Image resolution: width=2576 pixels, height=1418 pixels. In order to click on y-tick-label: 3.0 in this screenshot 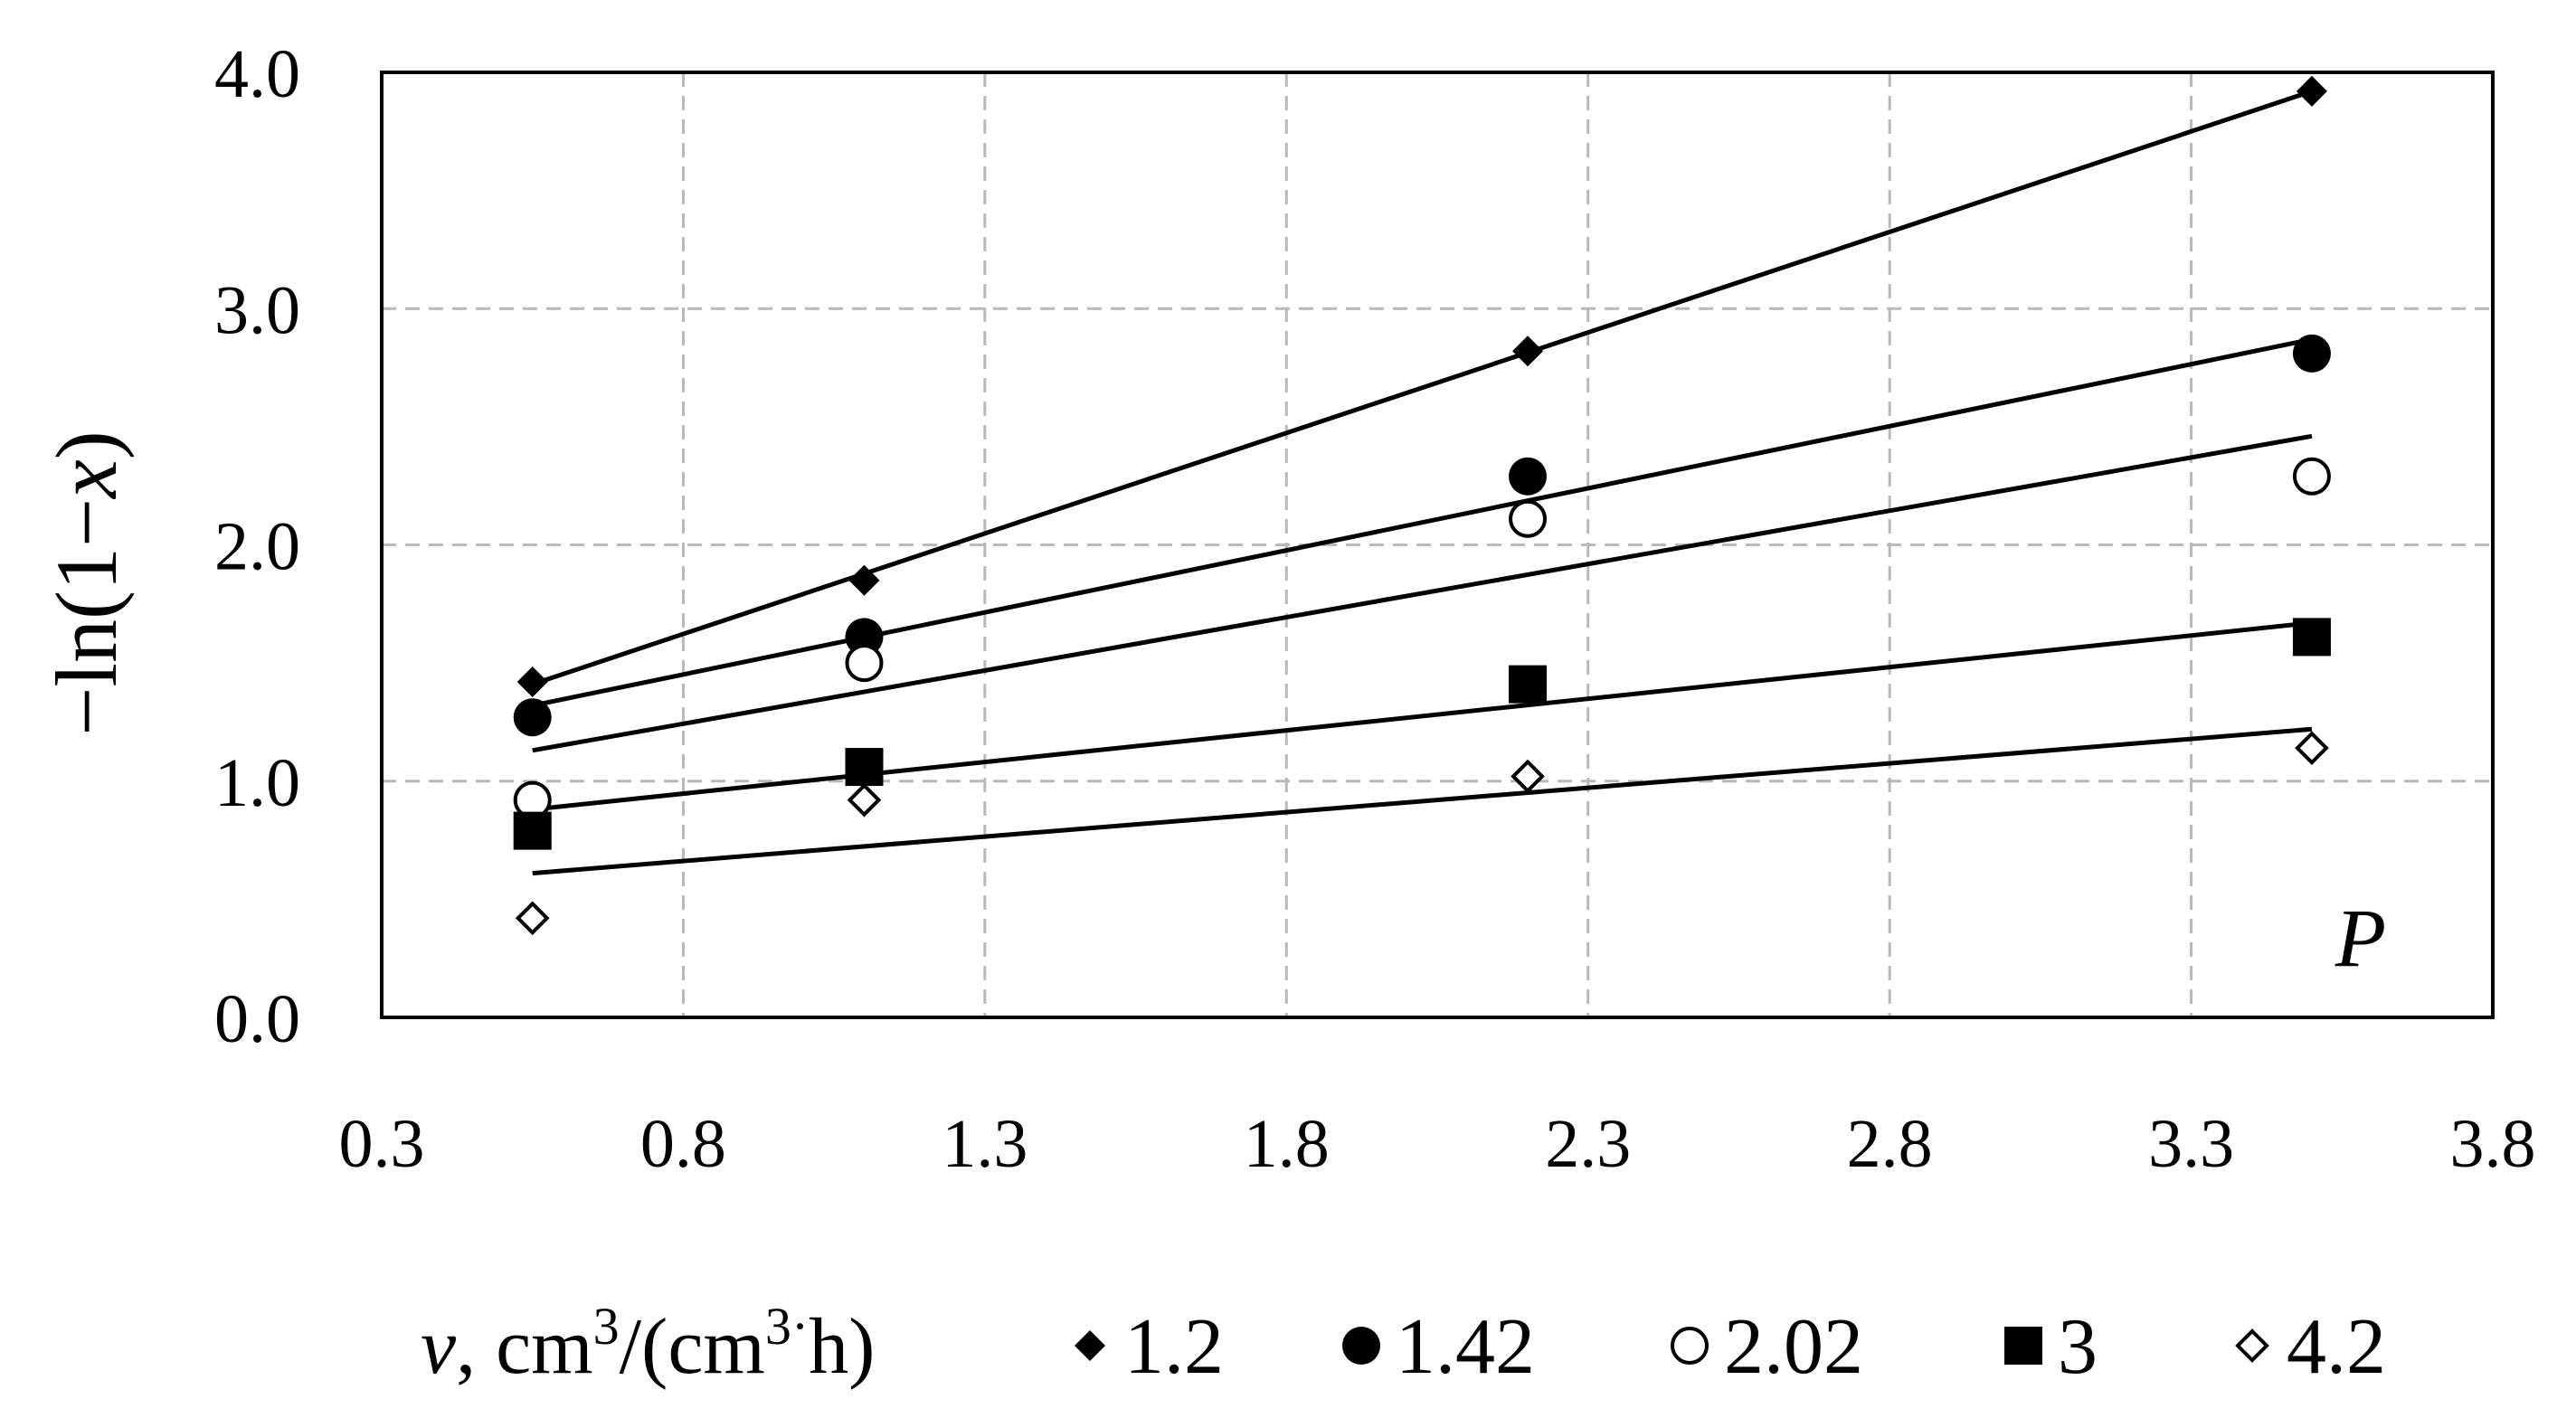, I will do `click(257, 310)`.